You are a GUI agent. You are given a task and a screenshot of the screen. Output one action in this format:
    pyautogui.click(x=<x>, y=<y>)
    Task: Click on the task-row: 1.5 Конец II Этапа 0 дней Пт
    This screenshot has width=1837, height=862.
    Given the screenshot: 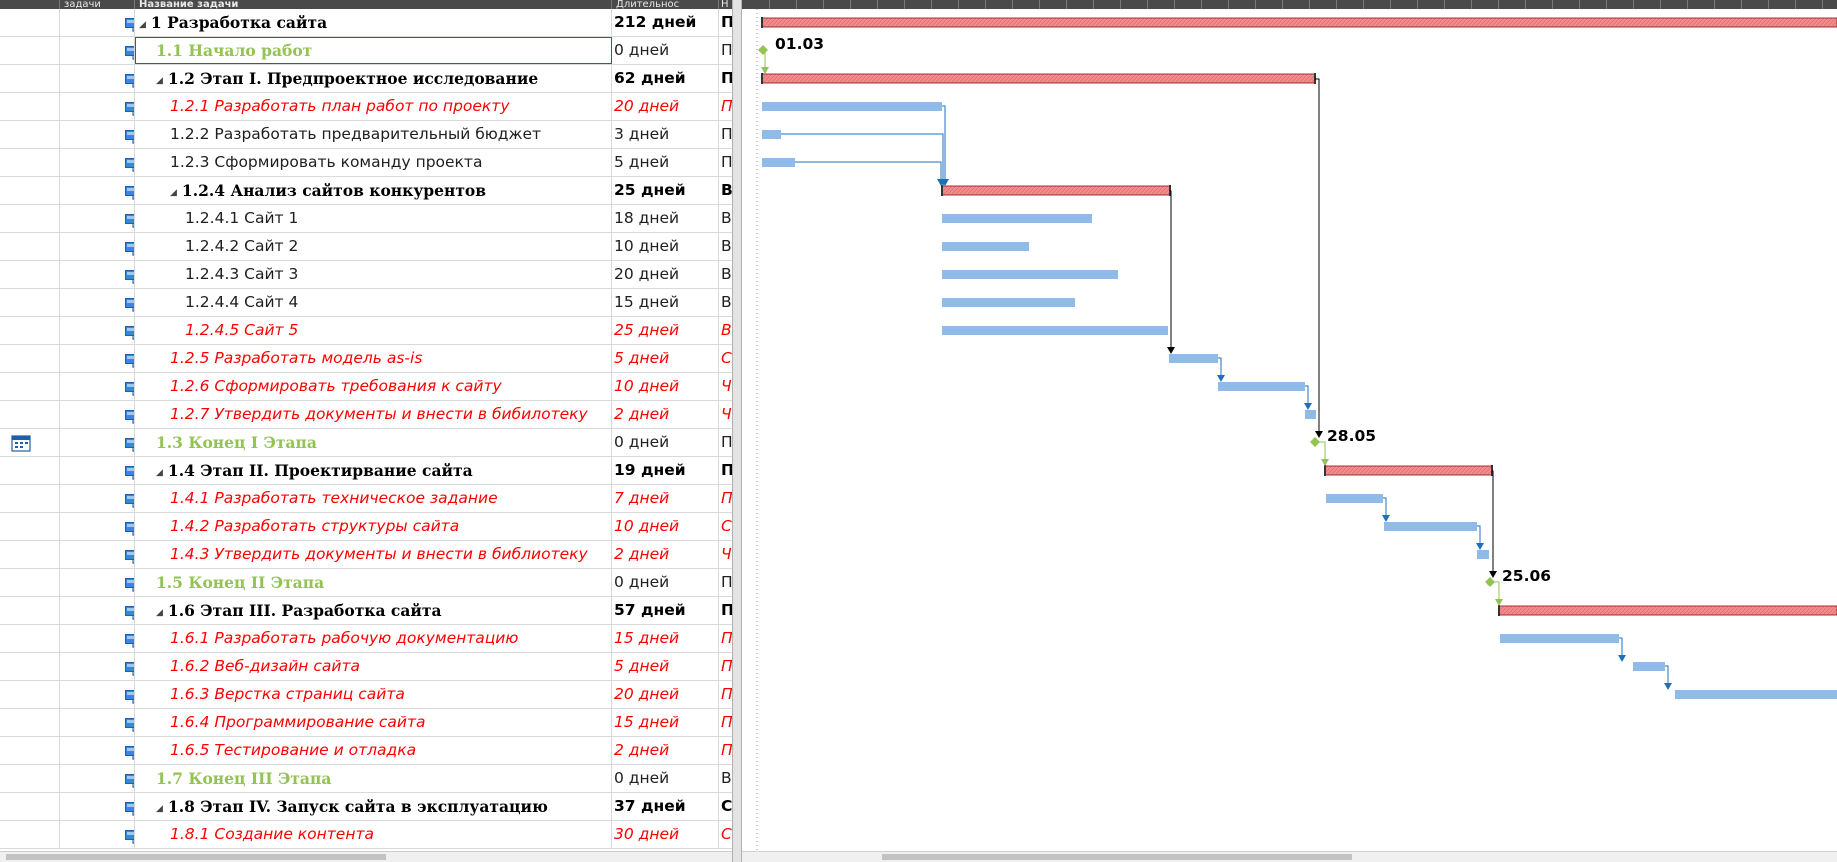 What is the action you would take?
    pyautogui.click(x=366, y=583)
    